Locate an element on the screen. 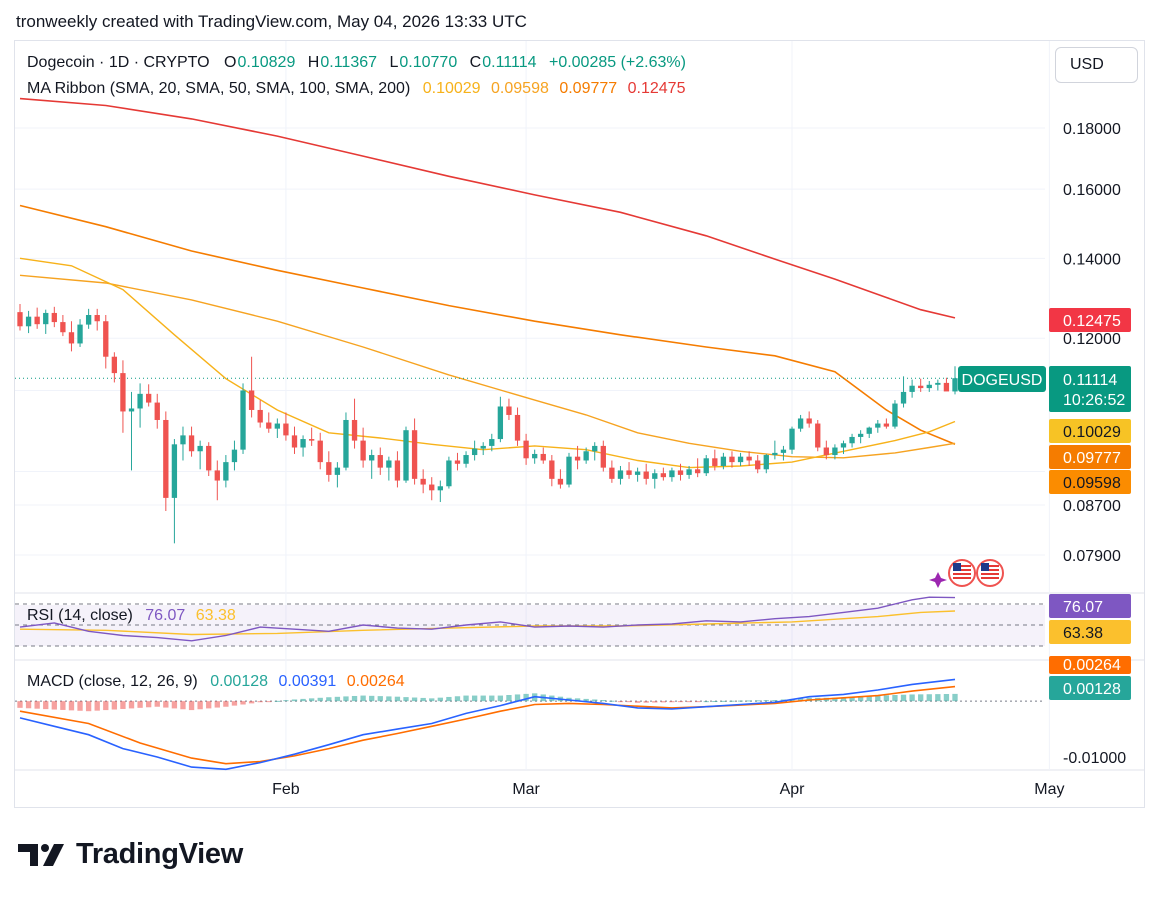  sma200-badge-bg is located at coordinates (1090, 320).